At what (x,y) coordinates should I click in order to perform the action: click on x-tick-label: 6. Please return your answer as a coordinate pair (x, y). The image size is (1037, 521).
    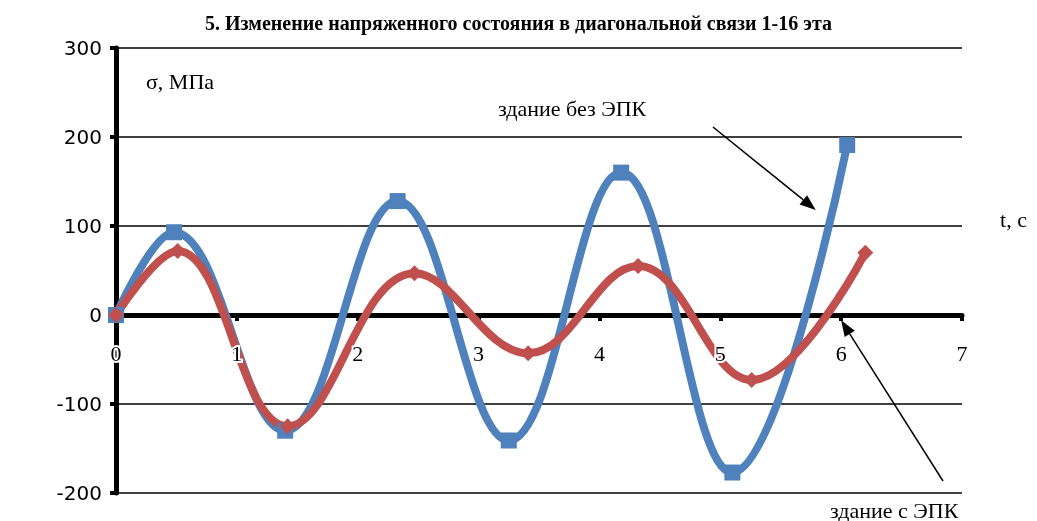
    Looking at the image, I should click on (841, 353).